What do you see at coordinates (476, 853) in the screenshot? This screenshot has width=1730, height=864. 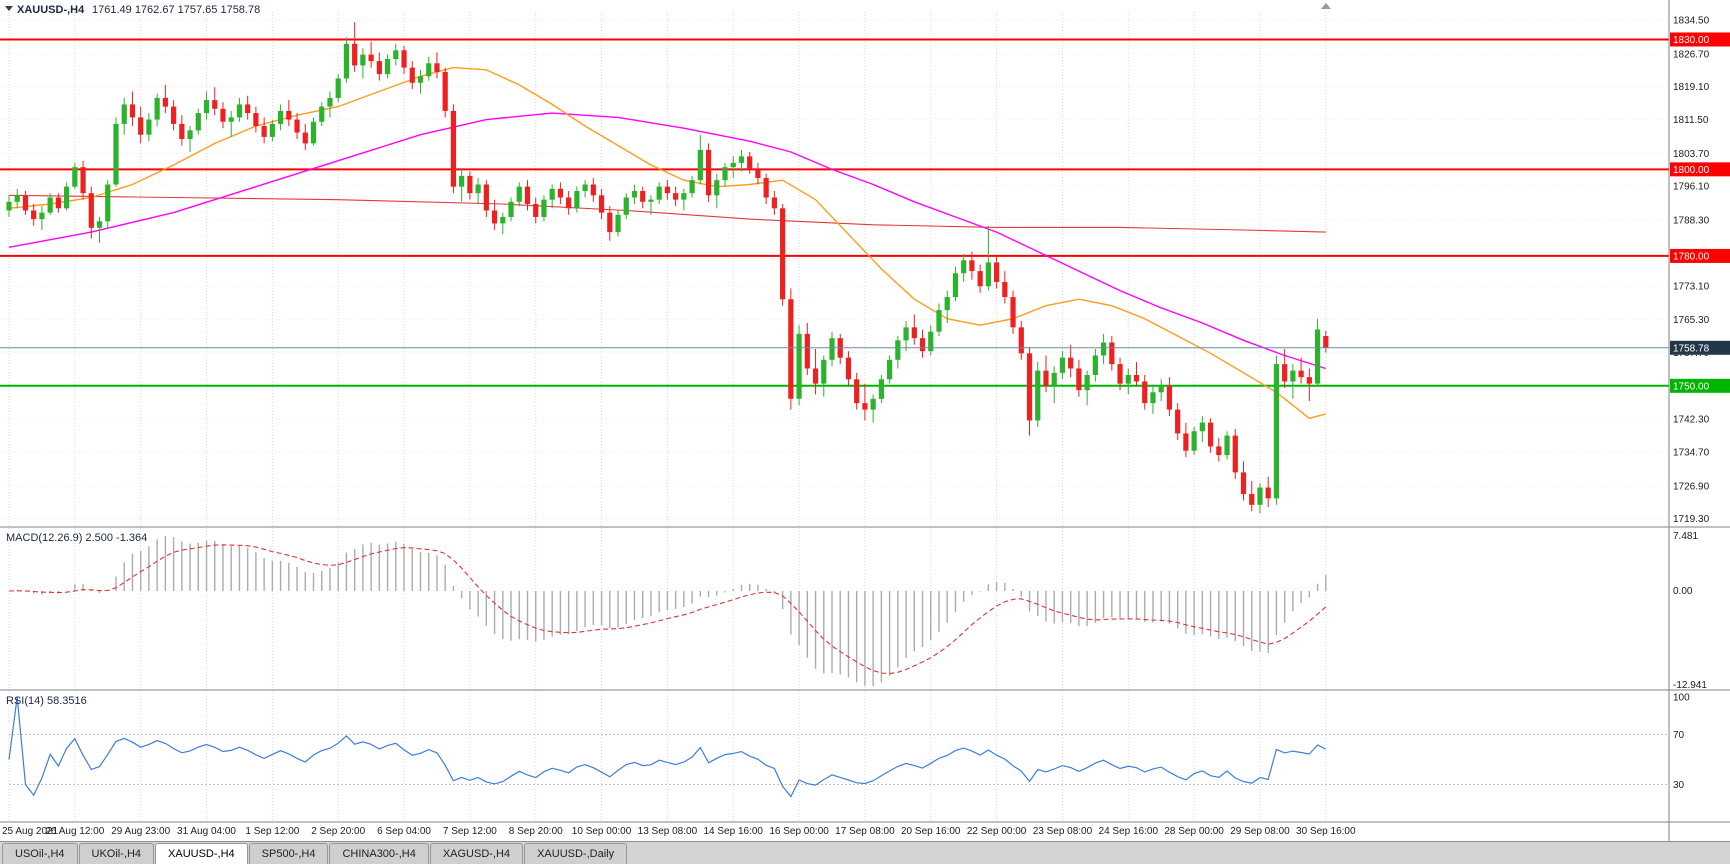 I see `symbol-tab-xagusd-h4: XAGUSD-,H4` at bounding box center [476, 853].